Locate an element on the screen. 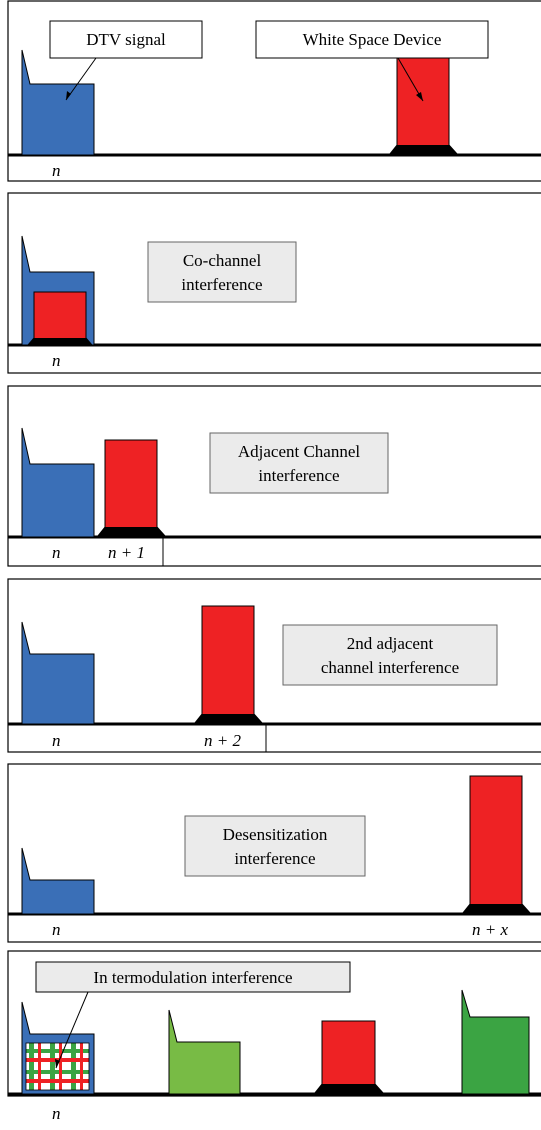 This screenshot has width=541, height=1130. wsd-label: White Space Device is located at coordinates (372, 39).